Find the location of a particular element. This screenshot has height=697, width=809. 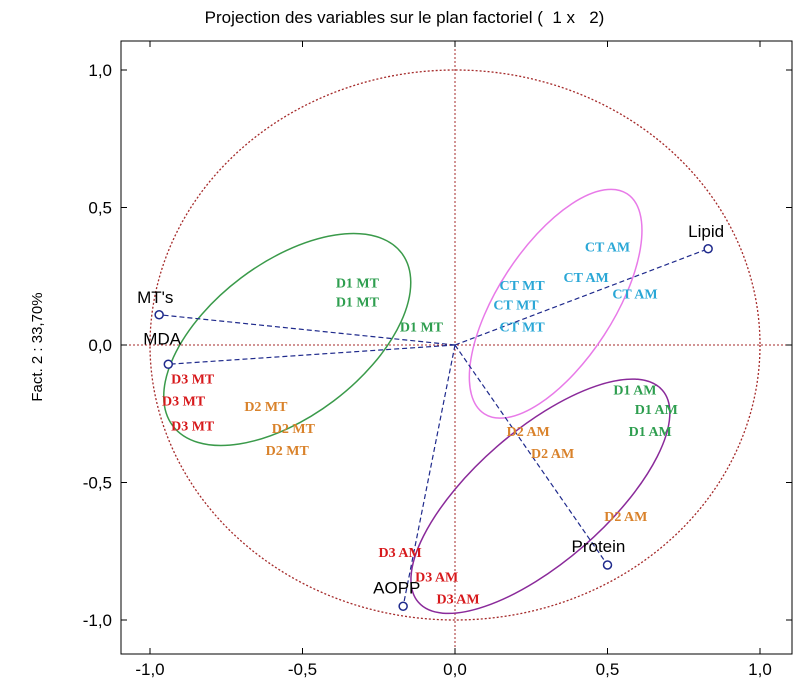

y-tick-label: -1,0 is located at coordinates (97, 620).